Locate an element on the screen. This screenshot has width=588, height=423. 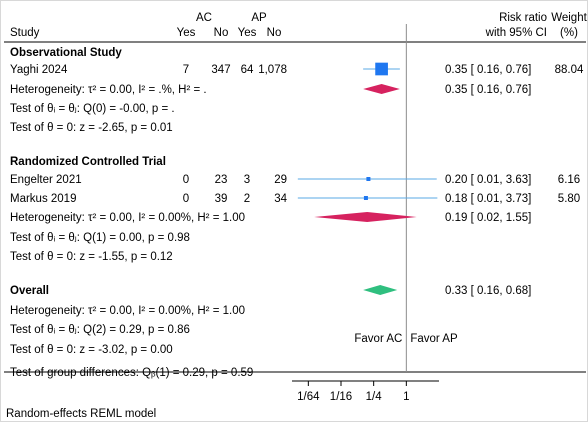
overall-diamond is located at coordinates (380, 290).